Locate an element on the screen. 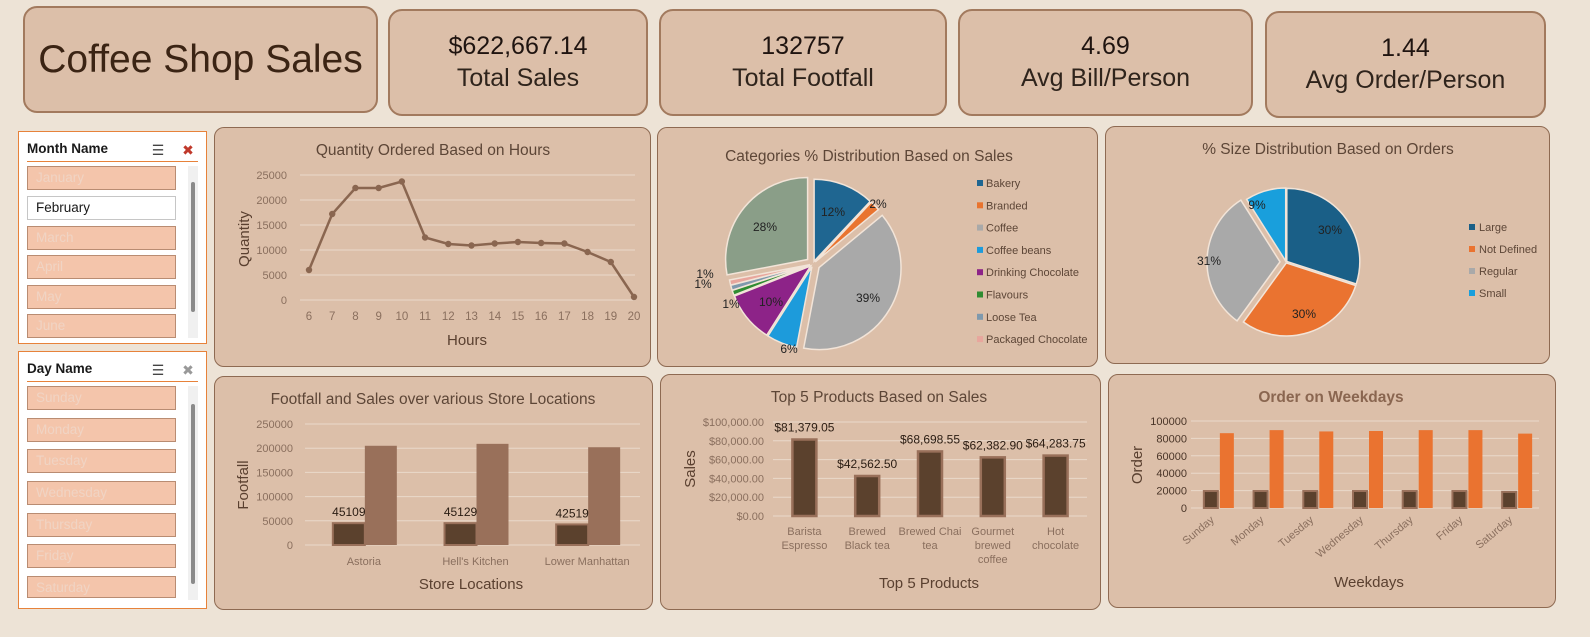 This screenshot has height=637, width=1590. x-tick-label: Lower Manhattan is located at coordinates (587, 562).